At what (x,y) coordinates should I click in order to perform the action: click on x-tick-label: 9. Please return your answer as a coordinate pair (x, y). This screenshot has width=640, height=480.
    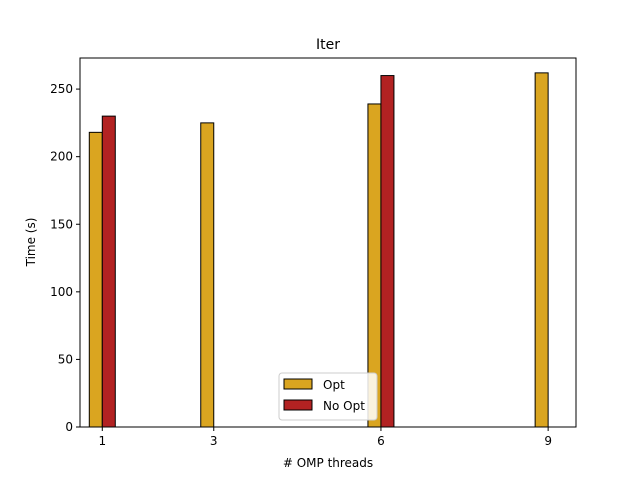
    Looking at the image, I should click on (548, 441).